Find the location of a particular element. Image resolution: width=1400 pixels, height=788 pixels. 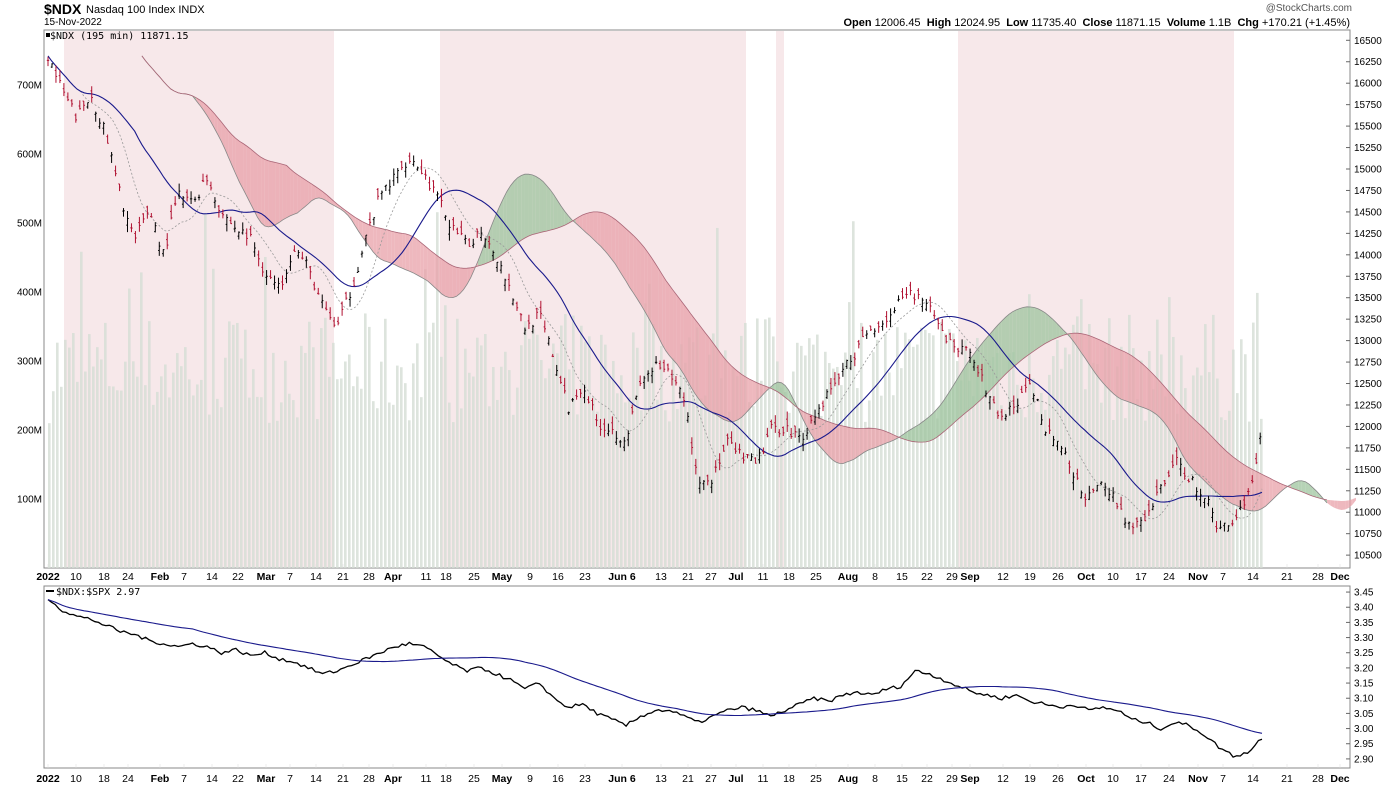

price-tick-label: 10750 is located at coordinates (1368, 534).